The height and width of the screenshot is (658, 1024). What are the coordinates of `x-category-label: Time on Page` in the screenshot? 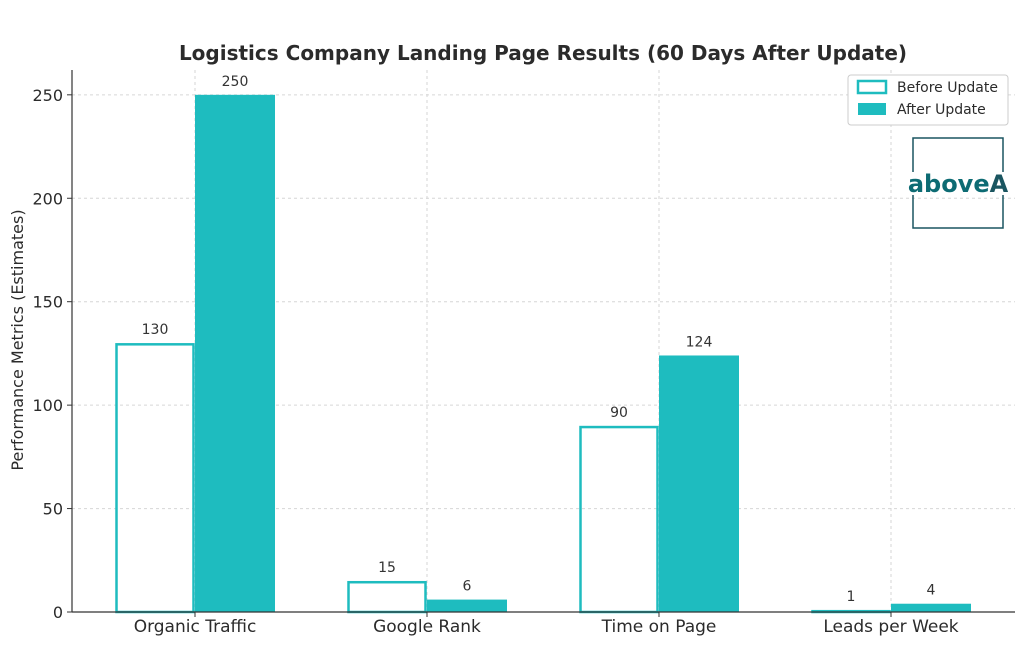 It's located at (659, 627).